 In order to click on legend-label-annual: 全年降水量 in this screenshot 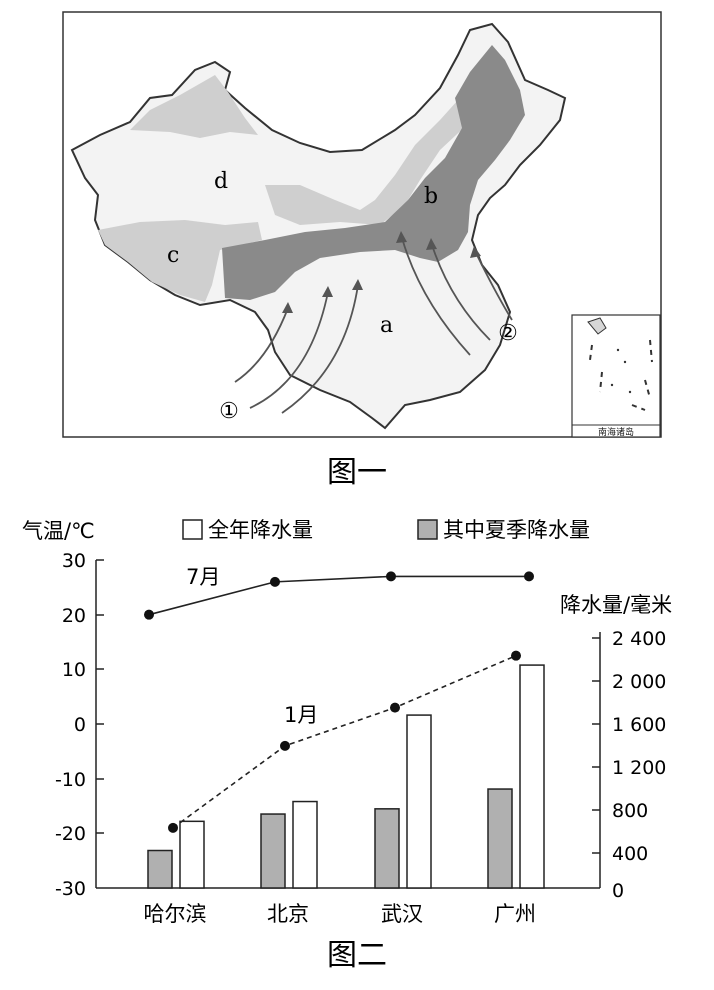, I will do `click(260, 530)`.